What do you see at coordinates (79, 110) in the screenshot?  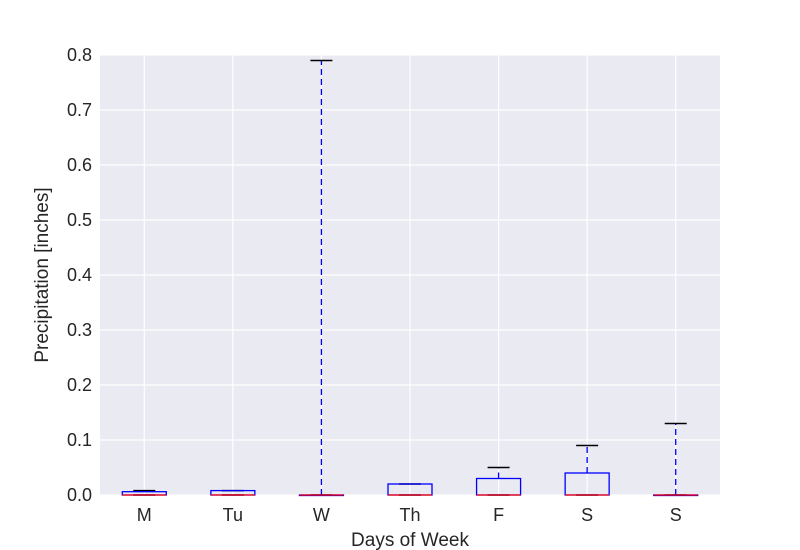 I see `y-tick-label: 0.7` at bounding box center [79, 110].